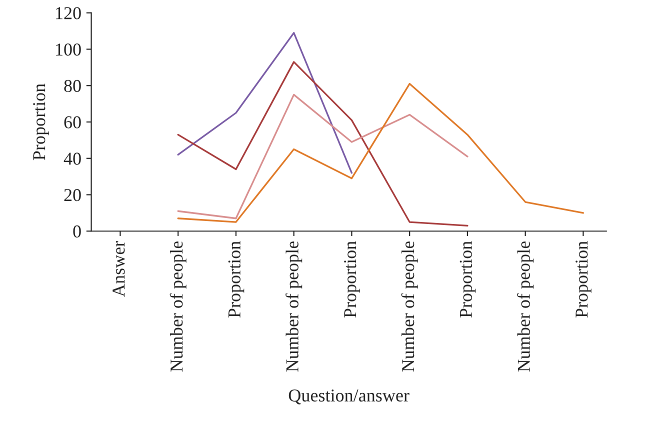 The height and width of the screenshot is (428, 652). What do you see at coordinates (349, 396) in the screenshot?
I see `x-axis-title: Question/answer` at bounding box center [349, 396].